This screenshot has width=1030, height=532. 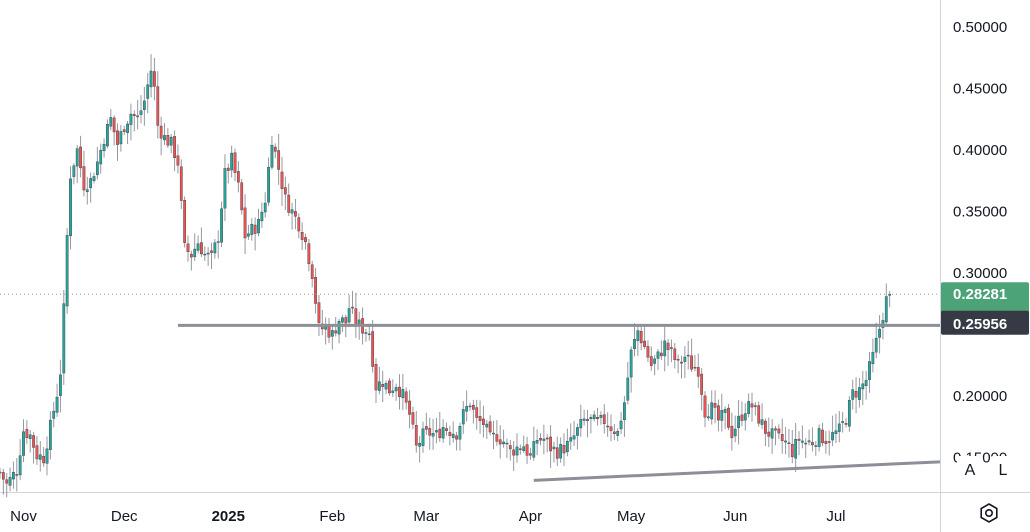 What do you see at coordinates (970, 469) in the screenshot?
I see `auto-scale-button: A` at bounding box center [970, 469].